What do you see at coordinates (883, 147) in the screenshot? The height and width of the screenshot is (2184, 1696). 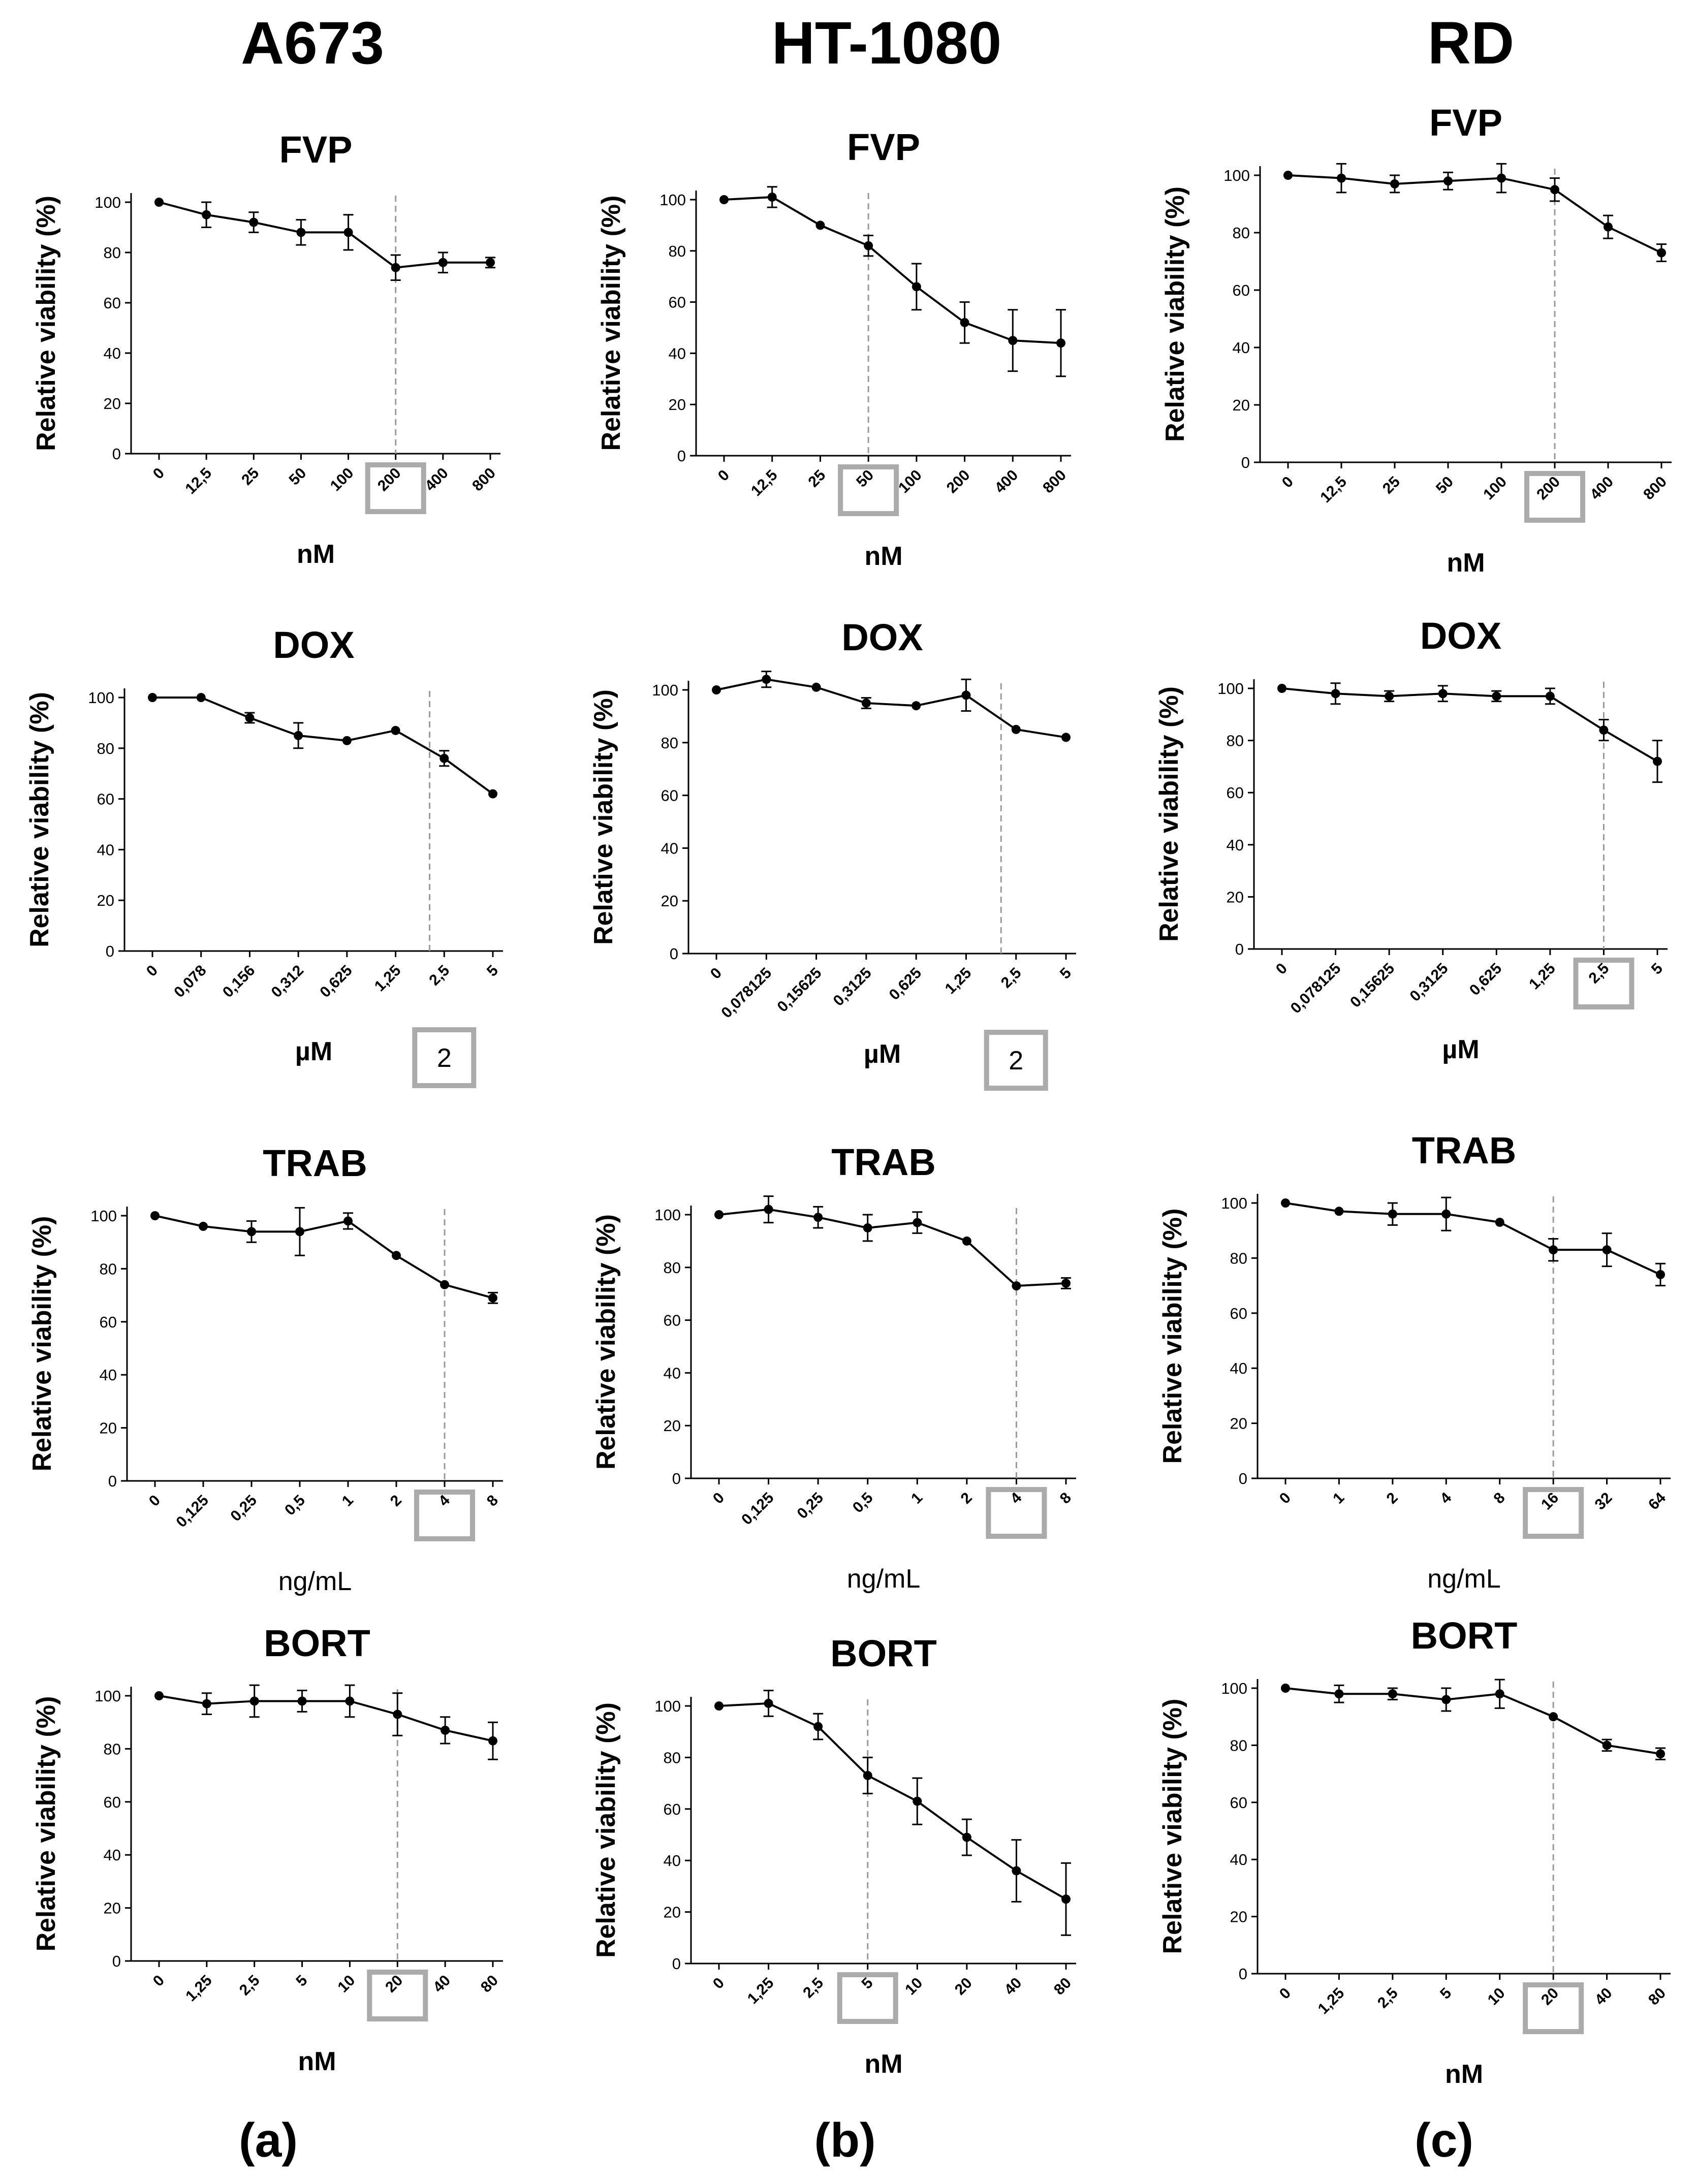 I see `chart-title: FVP` at bounding box center [883, 147].